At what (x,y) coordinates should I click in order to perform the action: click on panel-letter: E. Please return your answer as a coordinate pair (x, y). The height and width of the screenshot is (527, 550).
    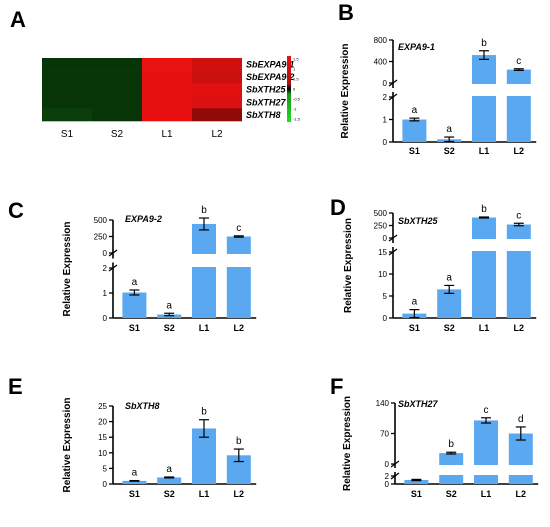
    Looking at the image, I should click on (15, 386).